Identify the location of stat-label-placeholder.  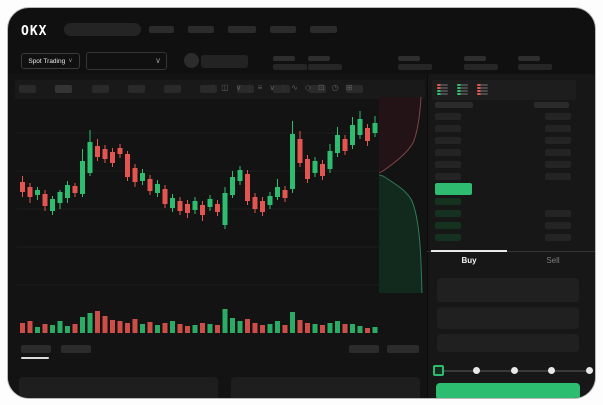
(409, 58).